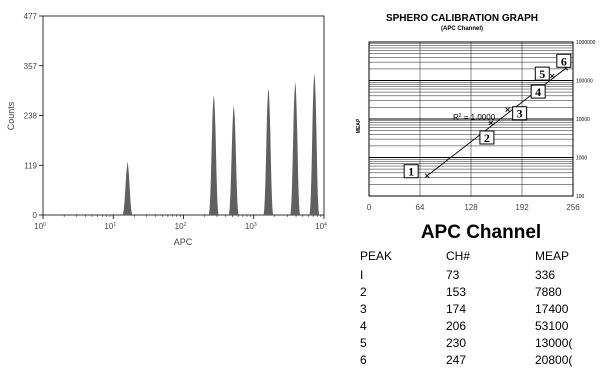  I want to click on calibration-frame, so click(471, 119).